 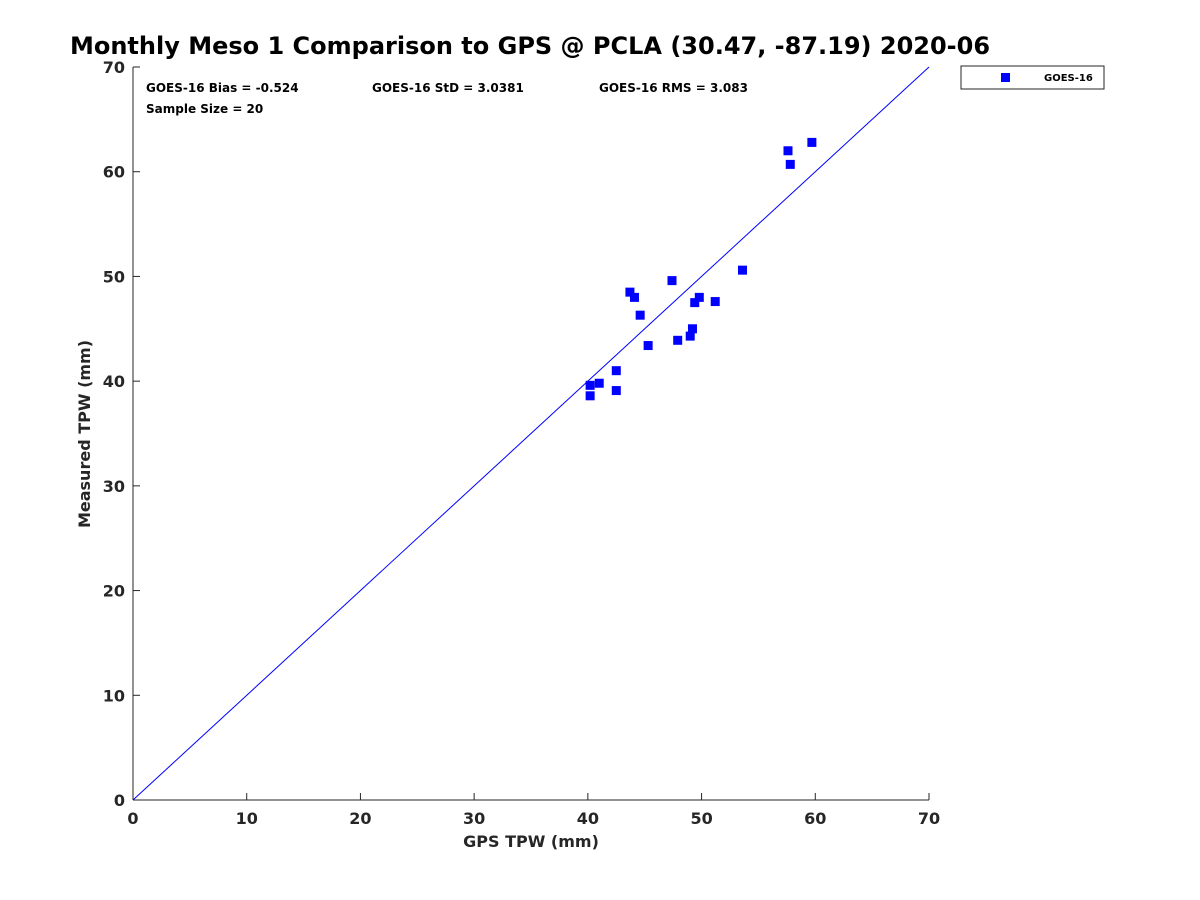 I want to click on stat-sample-size: Sample Size = 20, so click(x=204, y=109).